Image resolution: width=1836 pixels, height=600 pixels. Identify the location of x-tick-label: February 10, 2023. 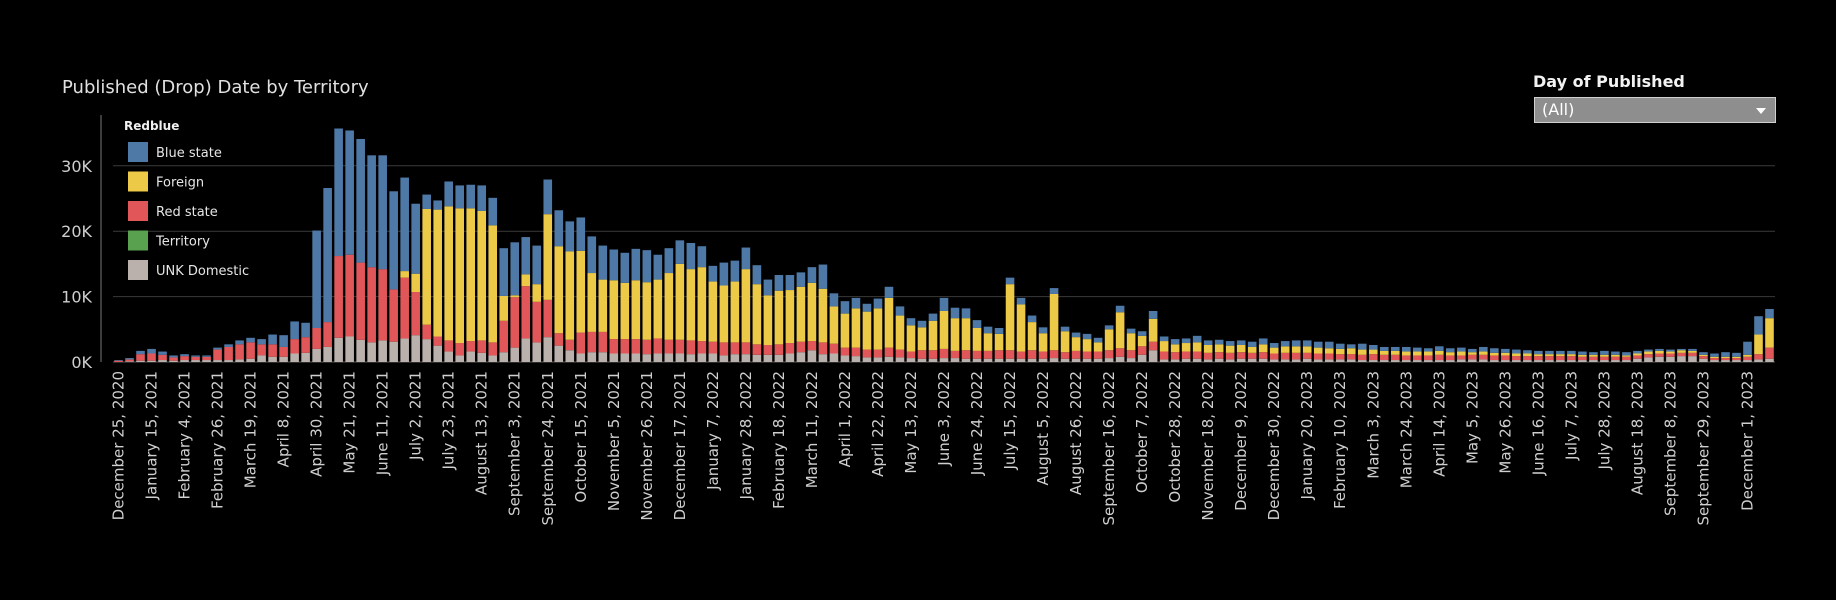
(1340, 440).